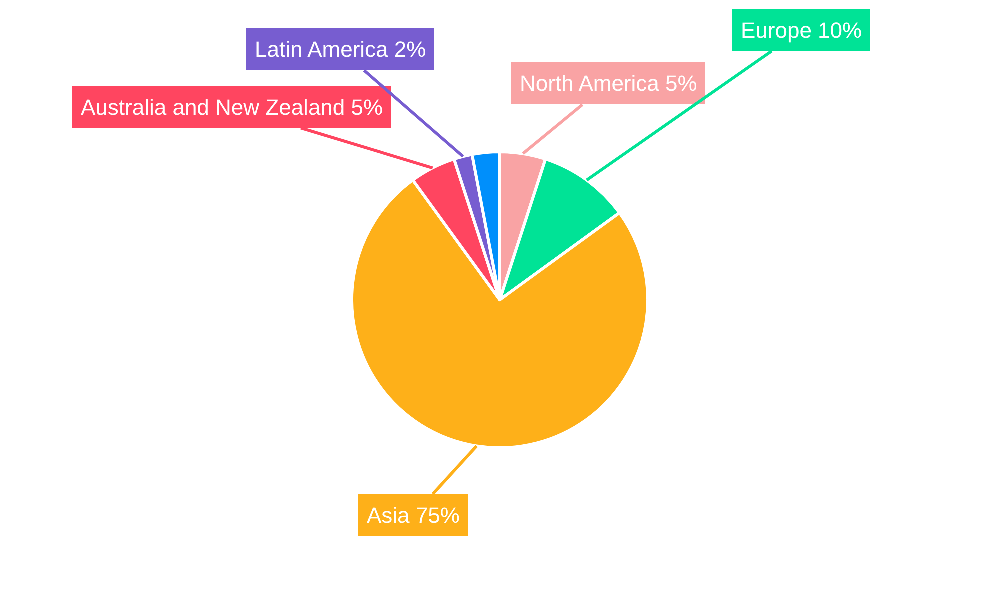 This screenshot has width=1000, height=600. What do you see at coordinates (232, 107) in the screenshot?
I see `slice-label: Australia and New Zealand 5%` at bounding box center [232, 107].